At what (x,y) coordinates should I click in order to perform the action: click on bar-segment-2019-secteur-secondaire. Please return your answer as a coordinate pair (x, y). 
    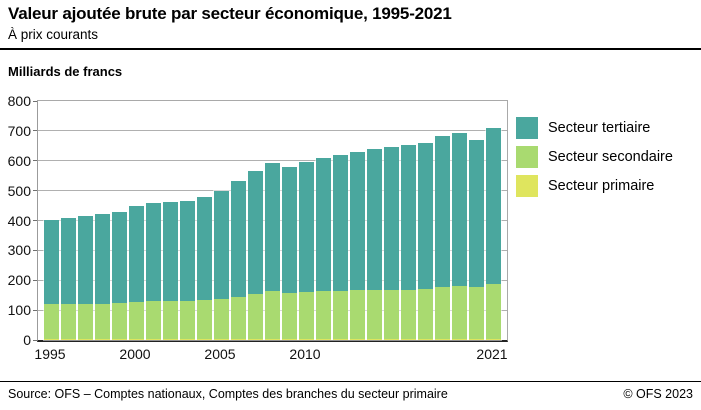
    Looking at the image, I should click on (459, 312).